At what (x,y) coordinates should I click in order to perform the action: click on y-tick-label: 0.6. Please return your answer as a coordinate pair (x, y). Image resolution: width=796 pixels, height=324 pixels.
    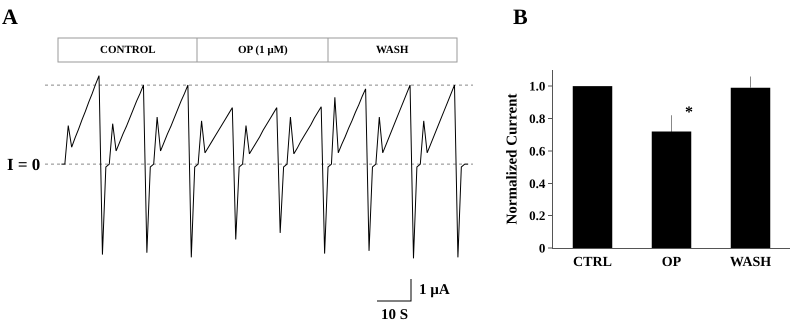
    Looking at the image, I should click on (537, 150).